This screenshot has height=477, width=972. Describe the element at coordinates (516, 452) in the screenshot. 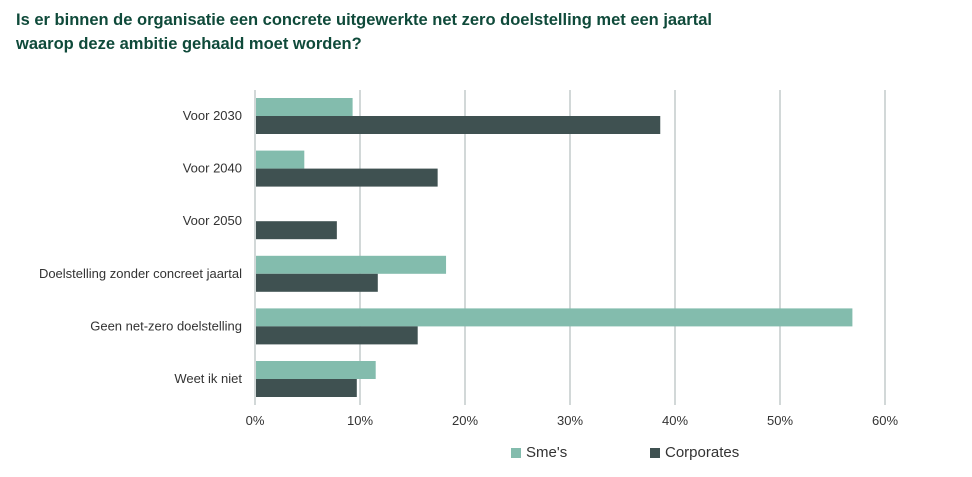

I see `legend-swatch-smes` at that location.